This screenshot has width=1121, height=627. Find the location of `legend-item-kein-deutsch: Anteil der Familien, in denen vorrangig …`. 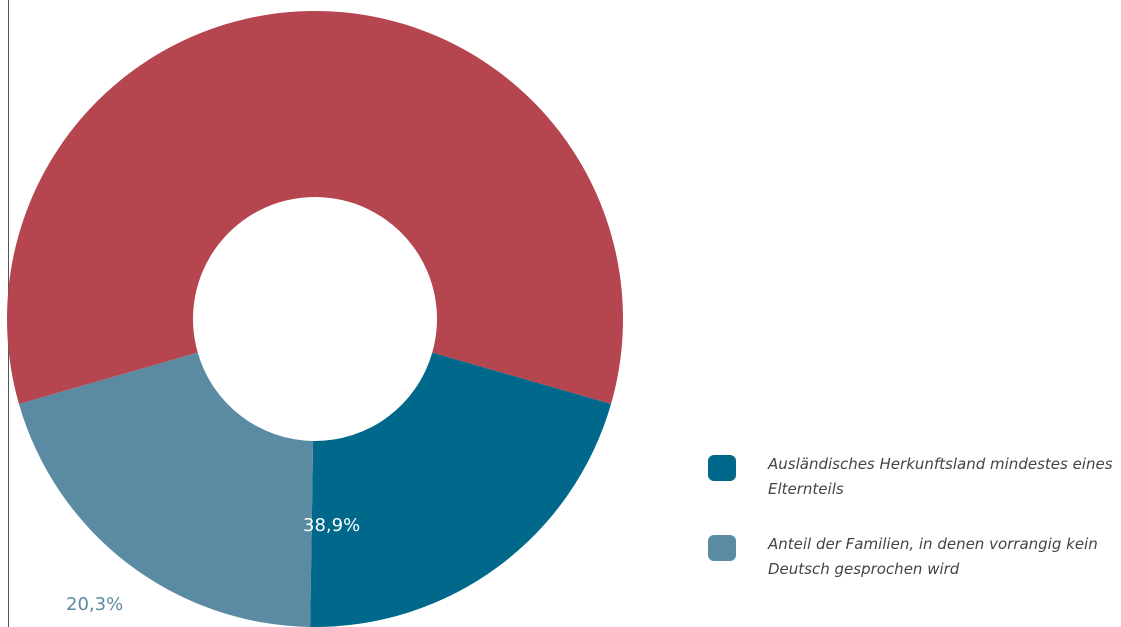

legend-item-kein-deutsch: Anteil der Familien, in denen vorrangig … is located at coordinates (910, 557).